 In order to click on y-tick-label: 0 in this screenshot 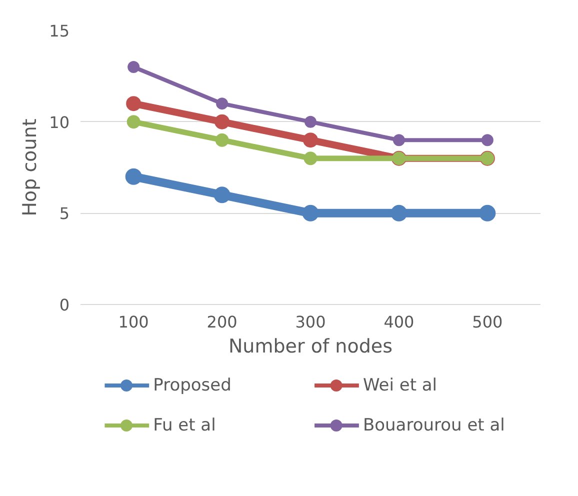, I will do `click(64, 305)`.